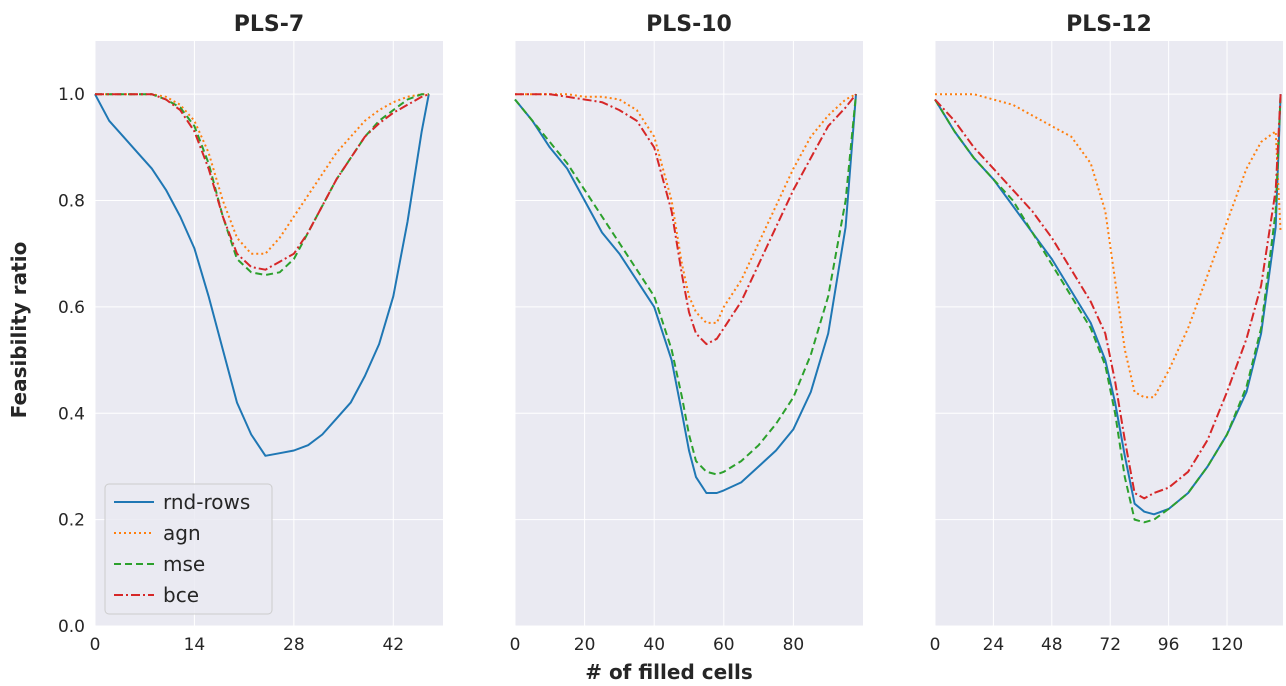 Image resolution: width=1286 pixels, height=686 pixels. Describe the element at coordinates (585, 645) in the screenshot. I see `x-tick-label: 20` at that location.